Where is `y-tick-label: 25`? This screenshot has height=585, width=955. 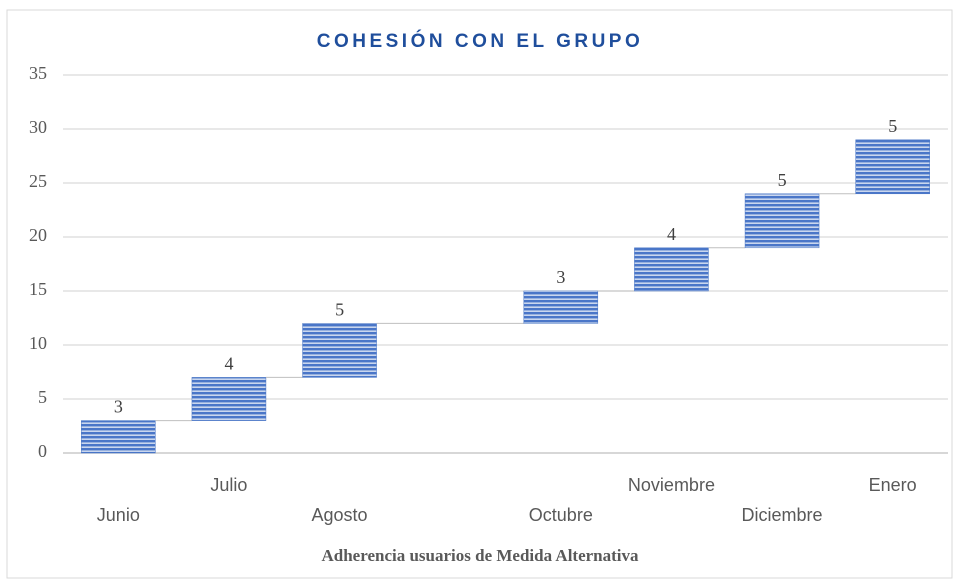
y-tick-label: 25 is located at coordinates (38, 181).